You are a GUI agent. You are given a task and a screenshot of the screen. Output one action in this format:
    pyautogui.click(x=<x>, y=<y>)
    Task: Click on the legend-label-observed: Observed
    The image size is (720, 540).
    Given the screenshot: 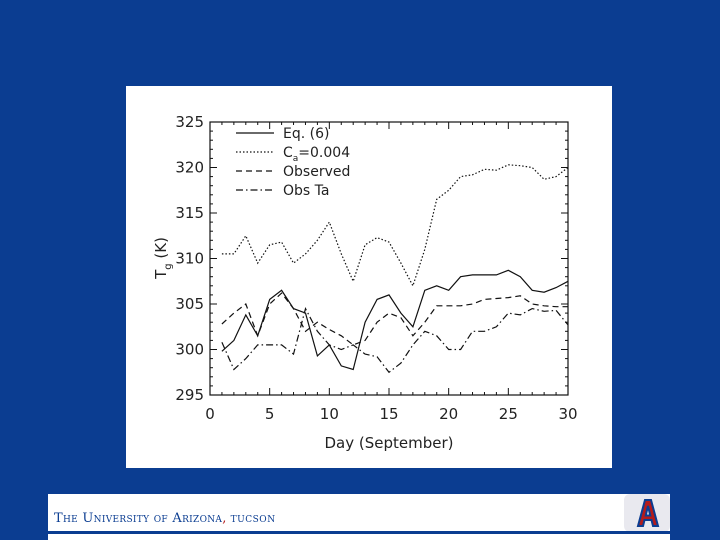 What is the action you would take?
    pyautogui.click(x=316, y=172)
    